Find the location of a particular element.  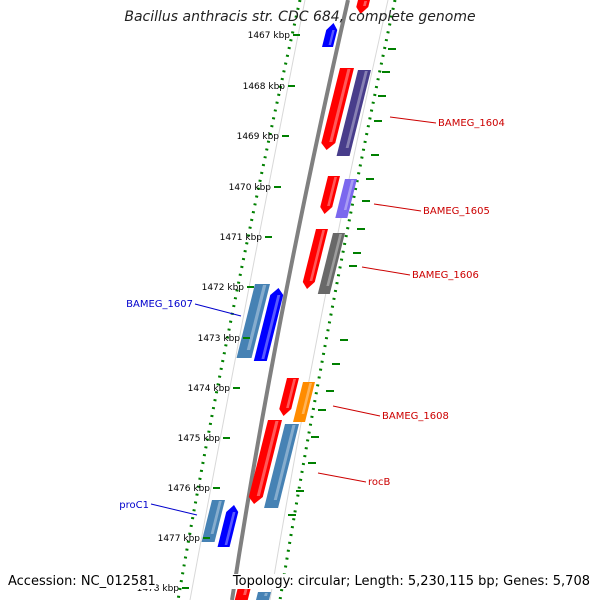

gene-feature-bameg-1607-b-body is located at coordinates (268, 324).